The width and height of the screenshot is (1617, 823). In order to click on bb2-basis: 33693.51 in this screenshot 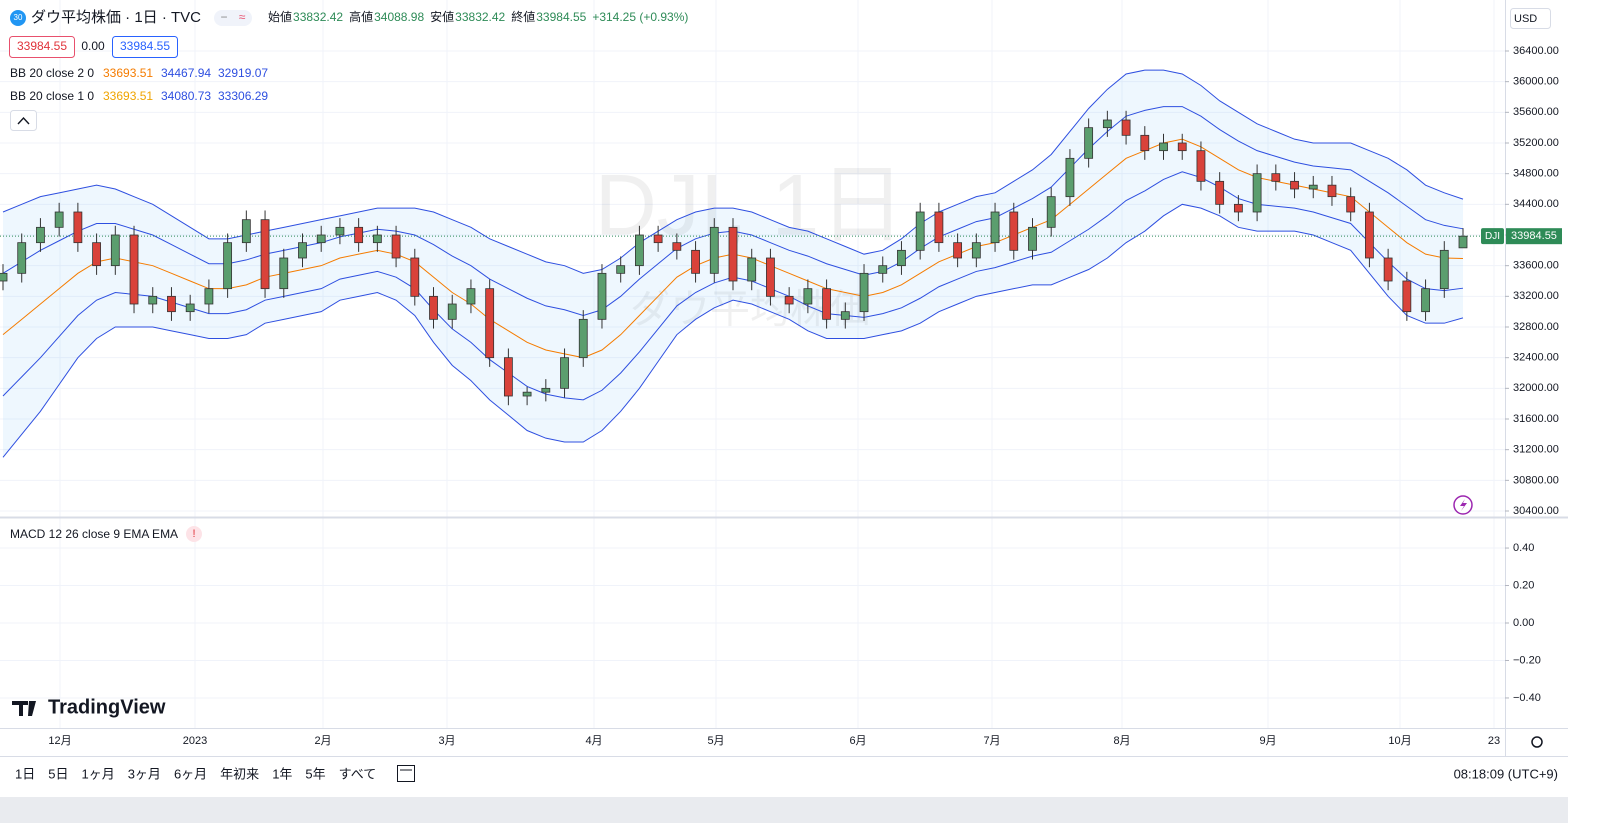, I will do `click(128, 73)`.